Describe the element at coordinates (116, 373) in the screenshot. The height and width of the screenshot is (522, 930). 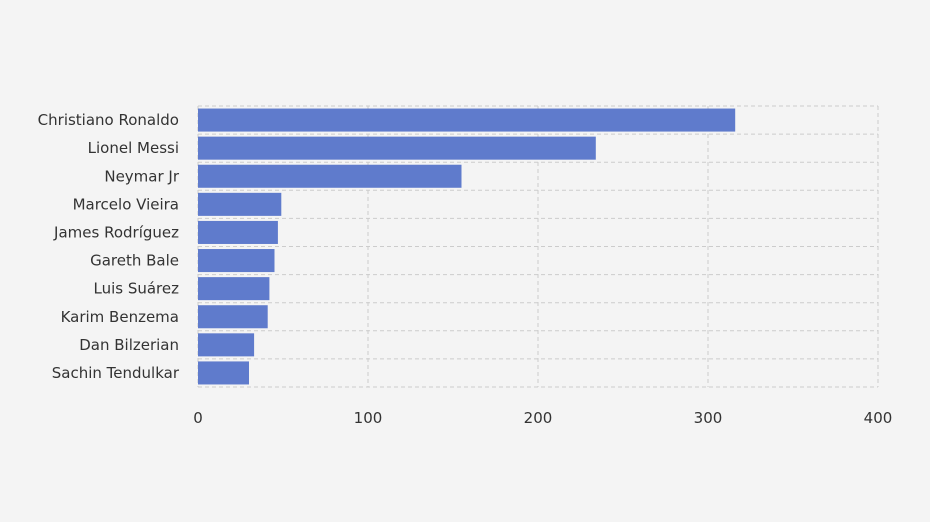
I see `category-label-9: Sachin Tendulkar` at that location.